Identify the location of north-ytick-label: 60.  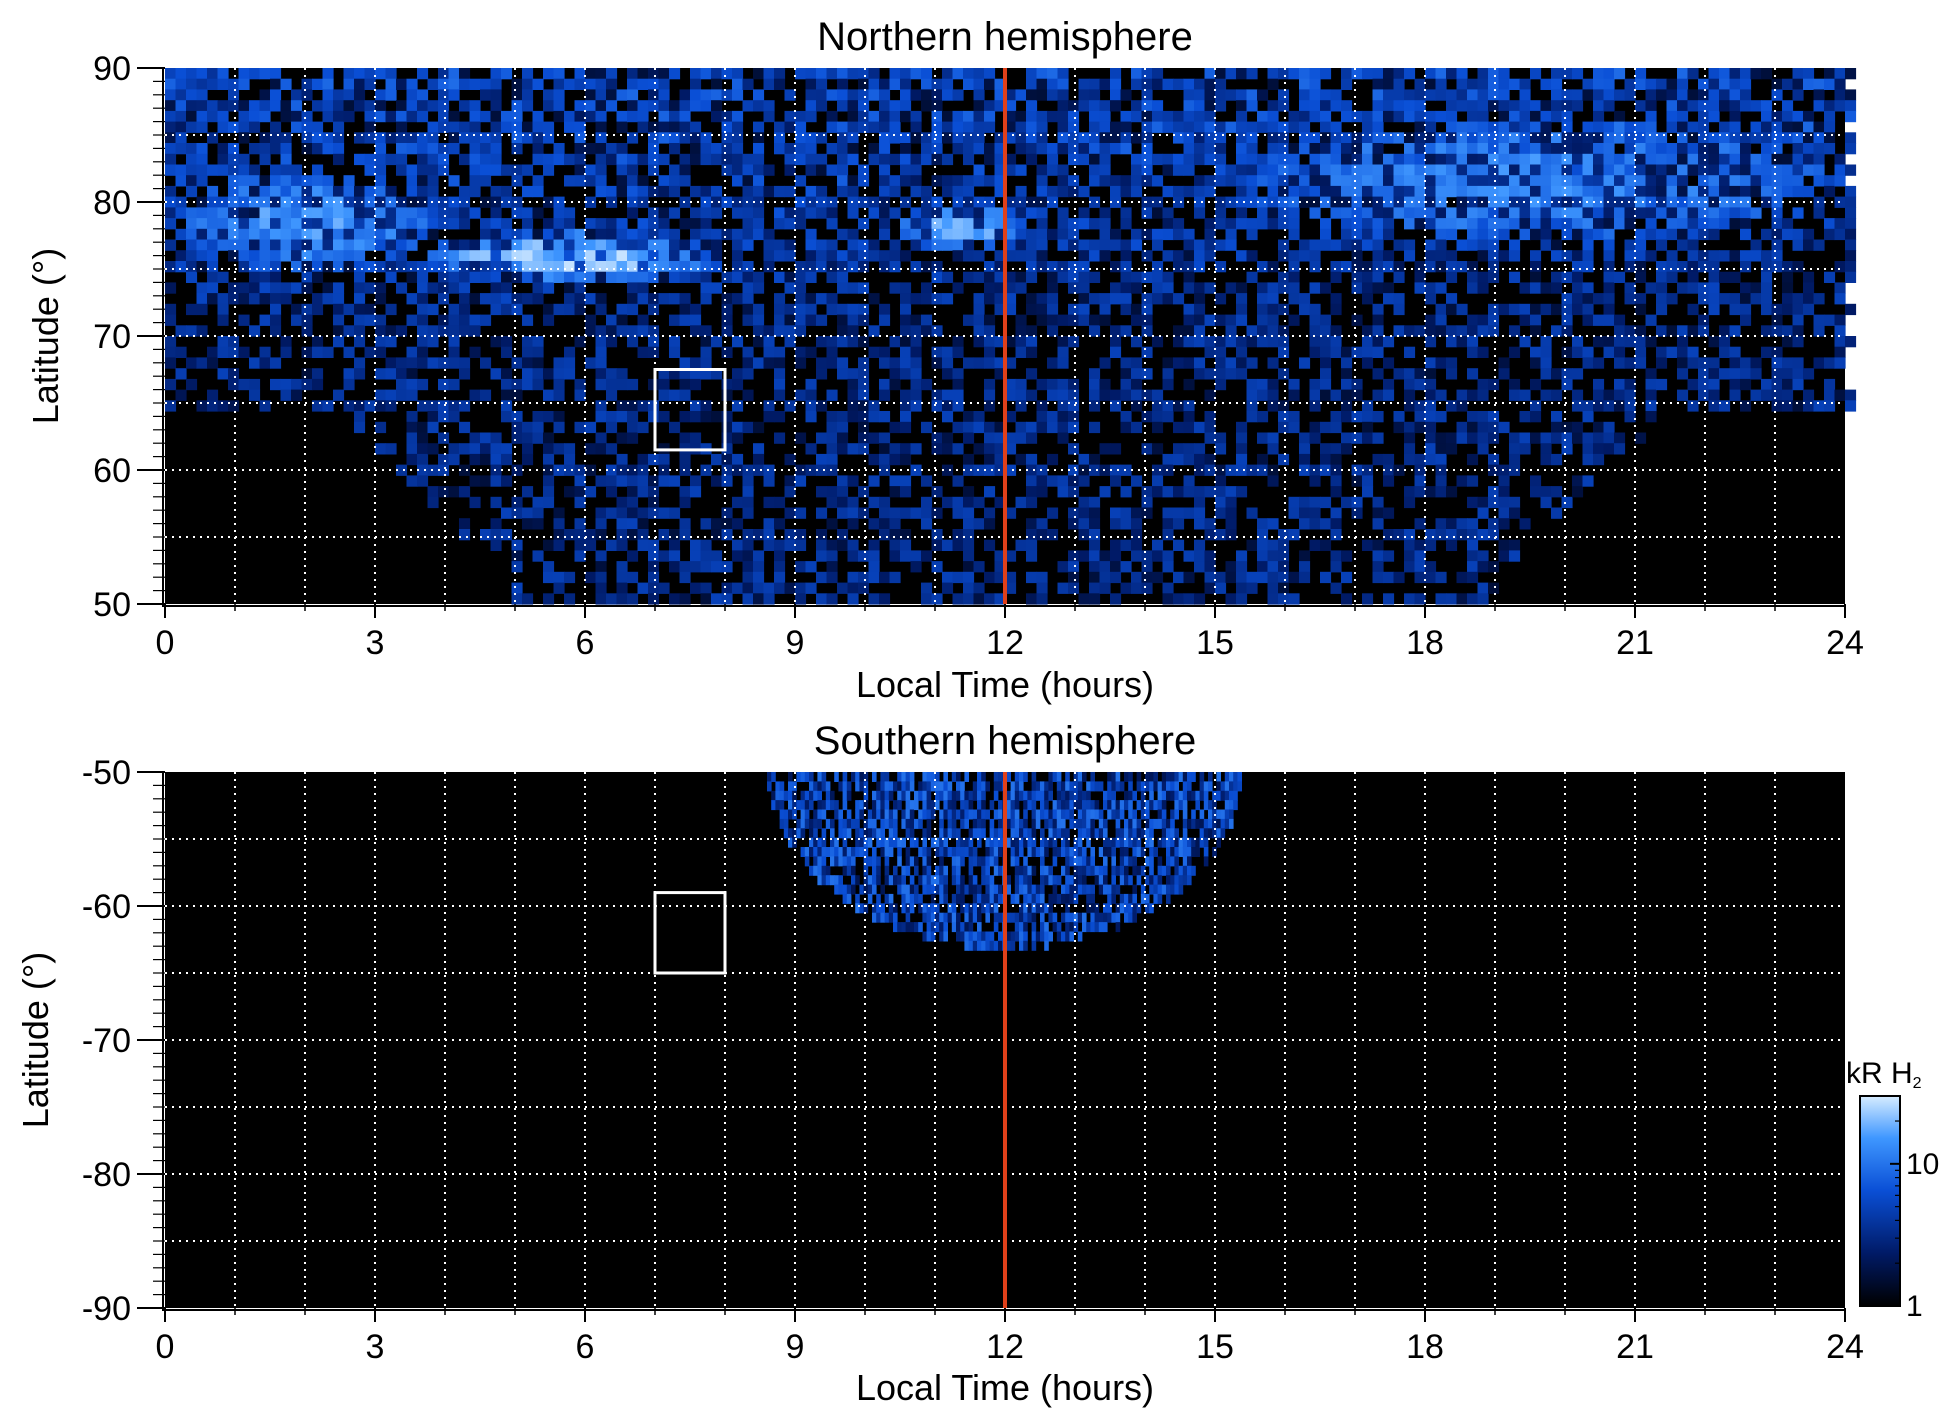
(112, 471).